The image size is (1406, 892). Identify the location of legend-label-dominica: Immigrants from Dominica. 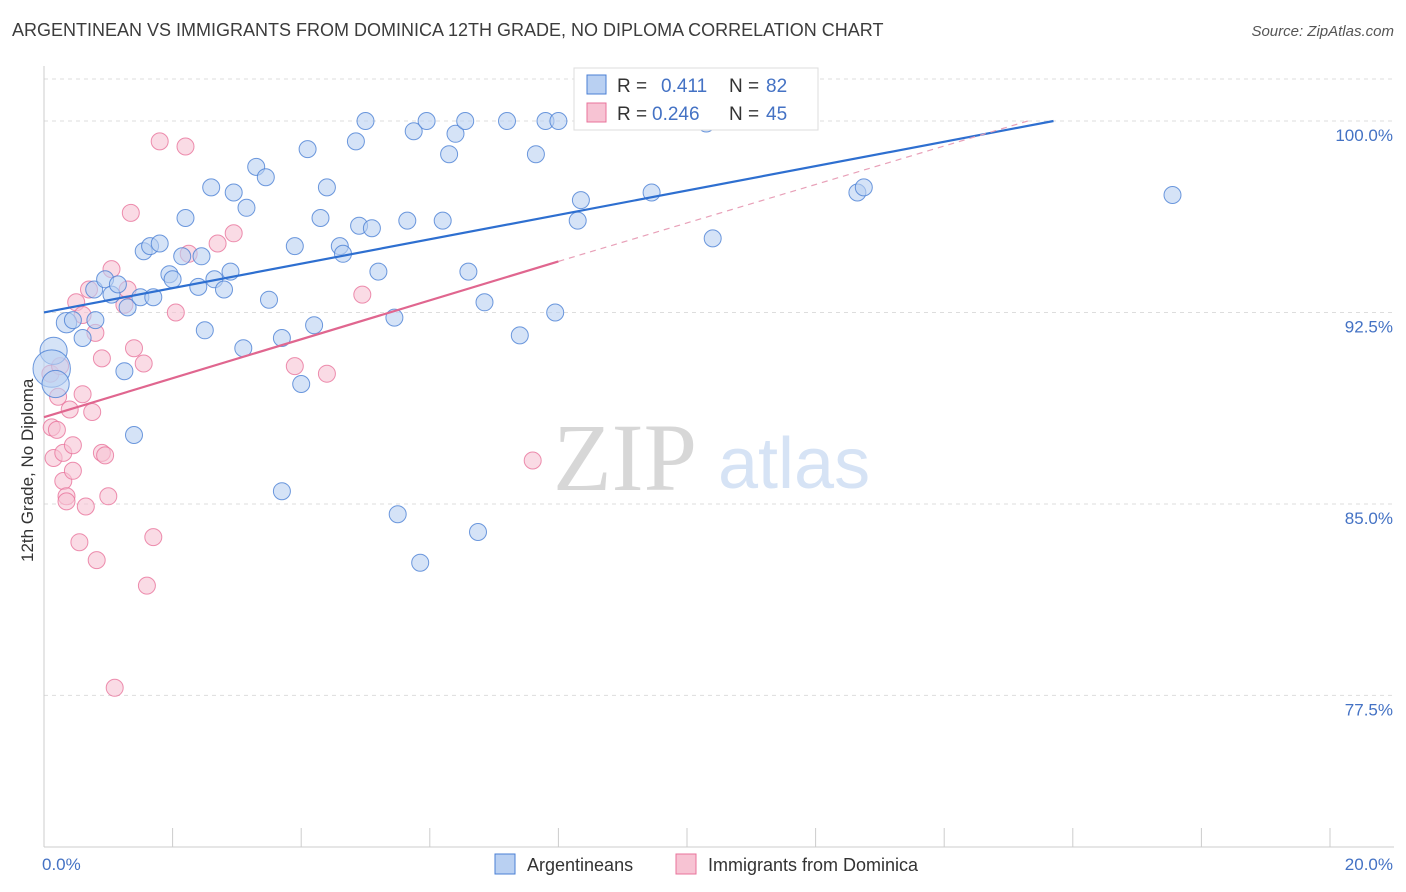
(813, 865).